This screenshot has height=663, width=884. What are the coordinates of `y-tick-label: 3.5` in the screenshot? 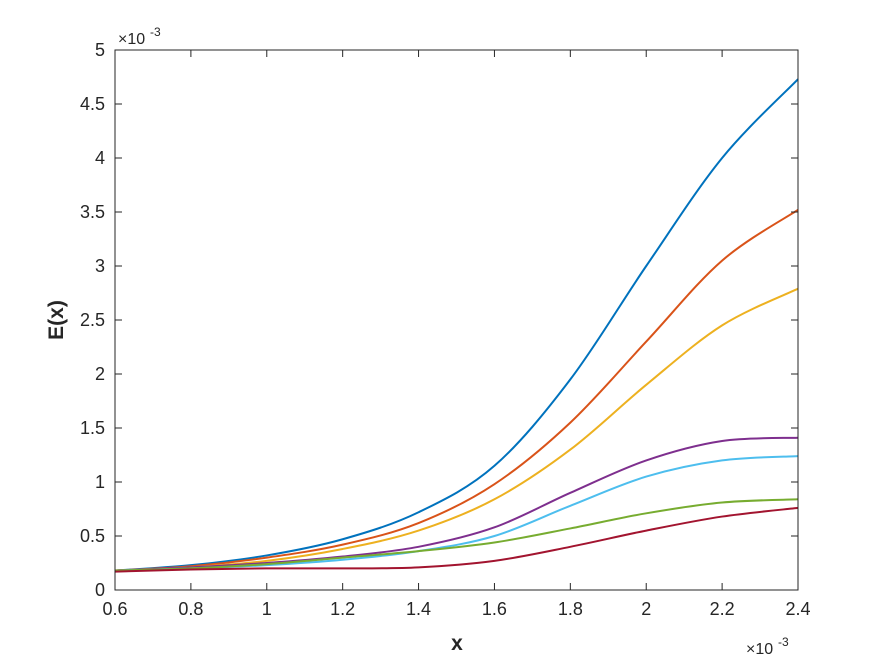 It's located at (92, 212).